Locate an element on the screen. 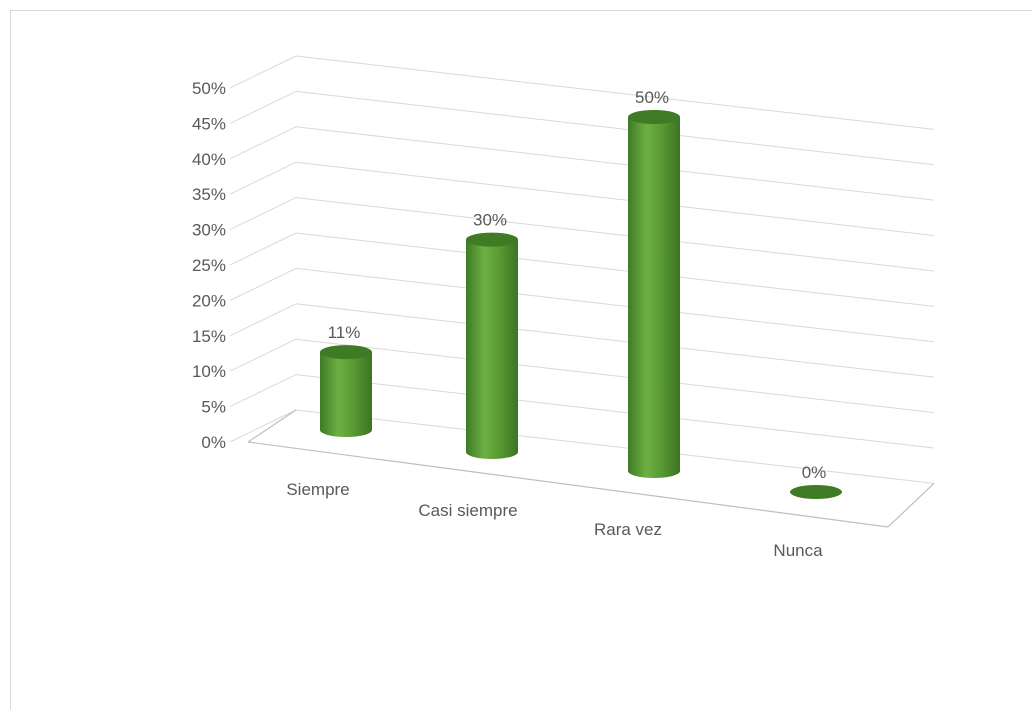 This screenshot has width=1032, height=710. y-tick-label: 25% is located at coordinates (209, 265).